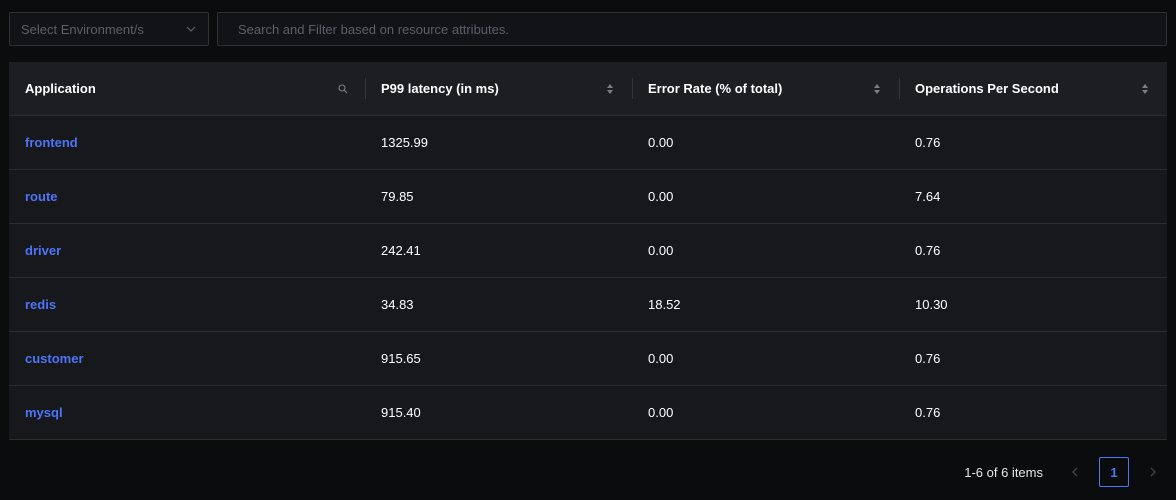 The width and height of the screenshot is (1176, 500). What do you see at coordinates (498, 250) in the screenshot?
I see `cell-p99-latency: 242.41` at bounding box center [498, 250].